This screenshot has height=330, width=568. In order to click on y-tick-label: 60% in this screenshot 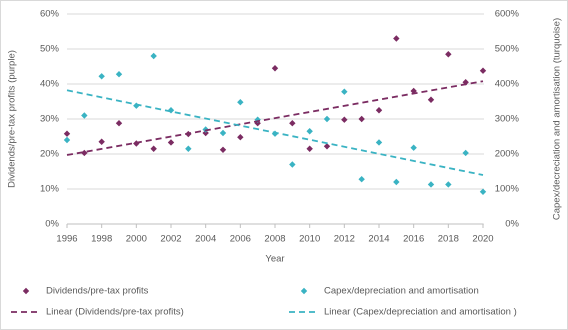, I will do `click(50, 14)`.